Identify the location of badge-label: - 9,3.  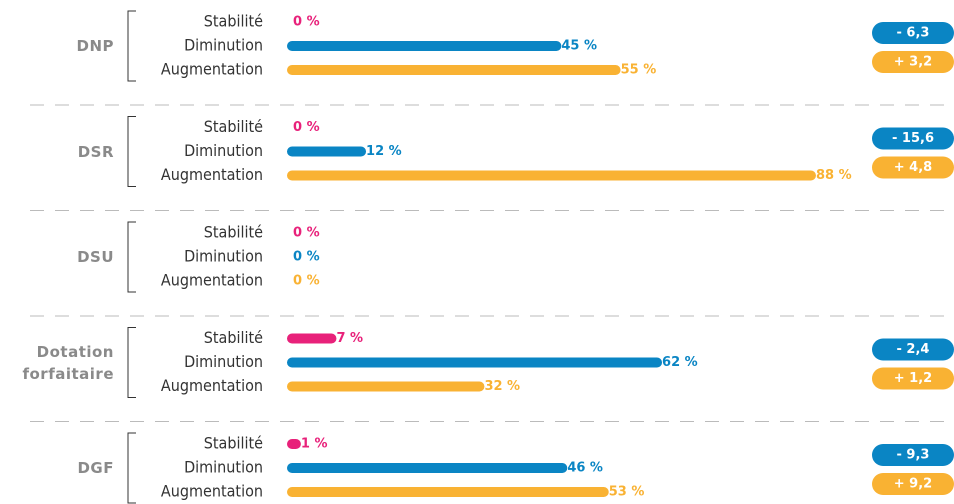
(913, 455).